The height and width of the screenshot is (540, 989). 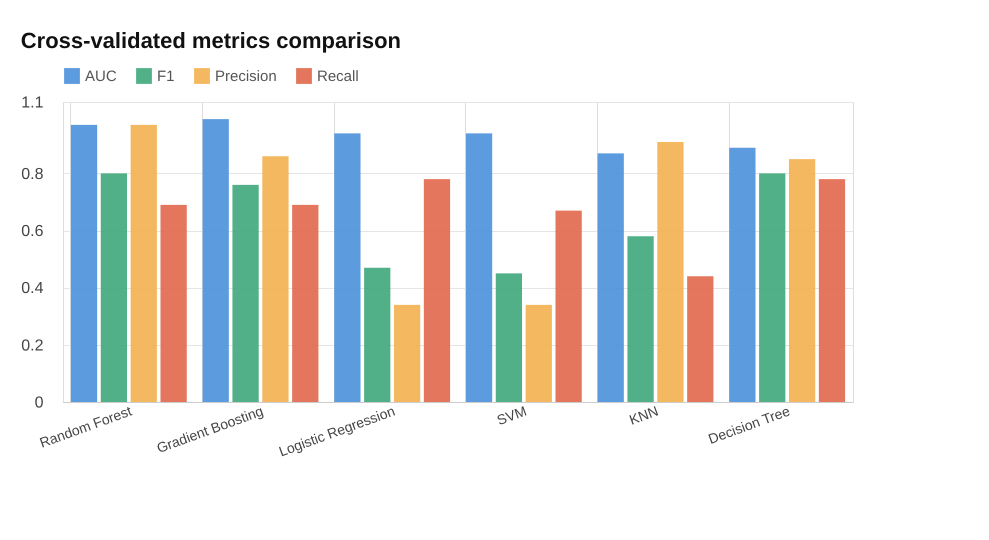 I want to click on legend-label: Precision, so click(x=246, y=76).